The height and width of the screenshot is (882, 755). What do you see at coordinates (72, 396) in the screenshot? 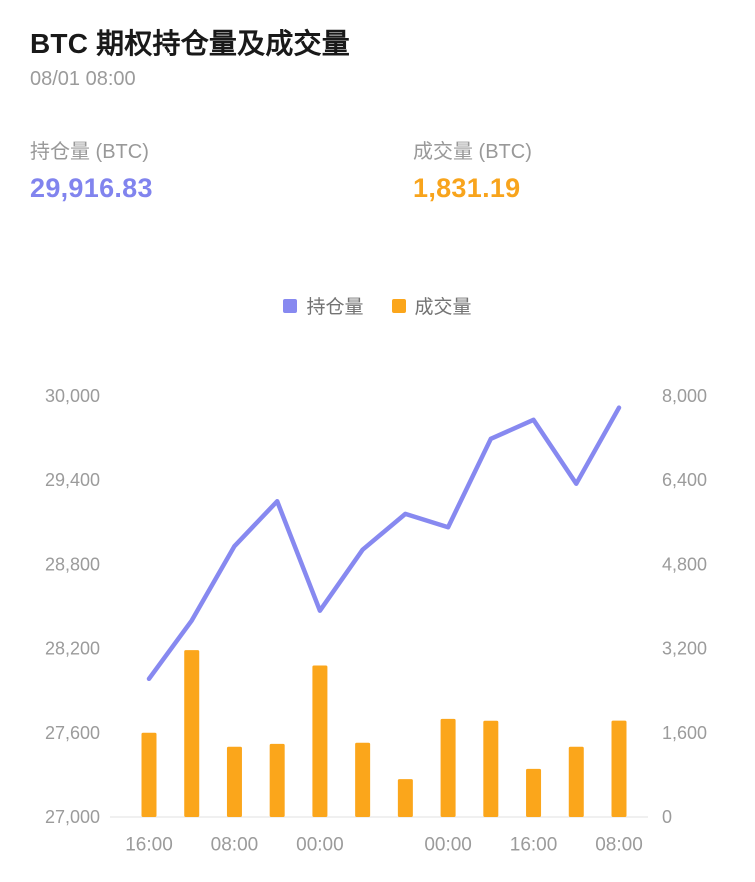
I see `left-axis-label: 30,000` at bounding box center [72, 396].